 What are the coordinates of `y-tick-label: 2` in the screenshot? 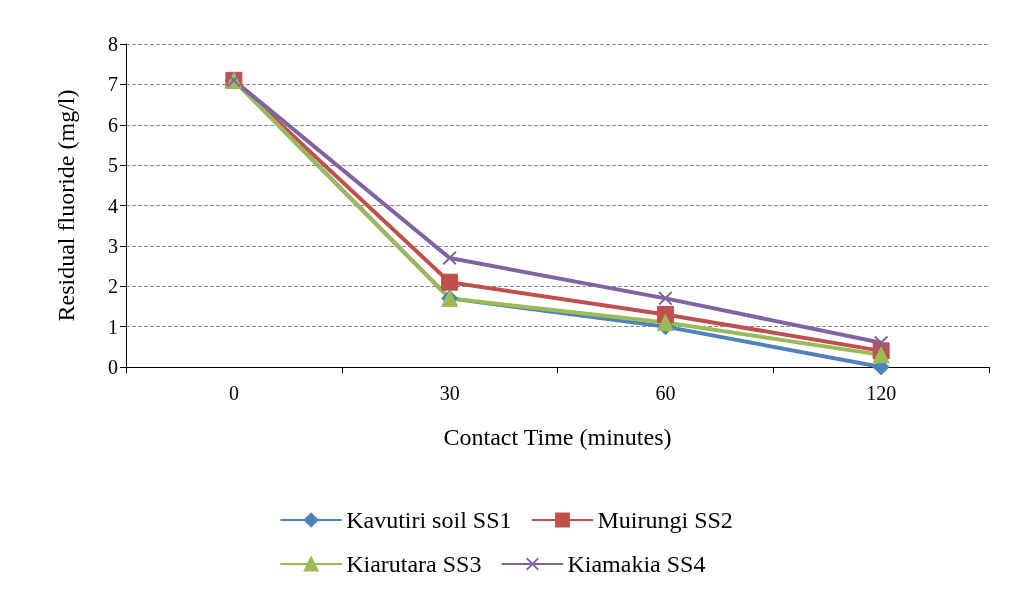 It's located at (113, 286).